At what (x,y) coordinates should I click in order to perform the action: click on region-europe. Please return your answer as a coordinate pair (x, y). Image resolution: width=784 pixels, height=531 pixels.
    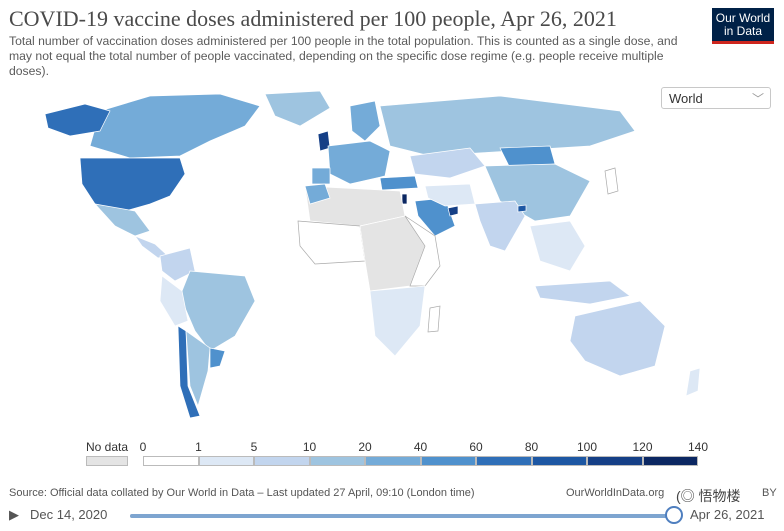
    Looking at the image, I should click on (359, 162).